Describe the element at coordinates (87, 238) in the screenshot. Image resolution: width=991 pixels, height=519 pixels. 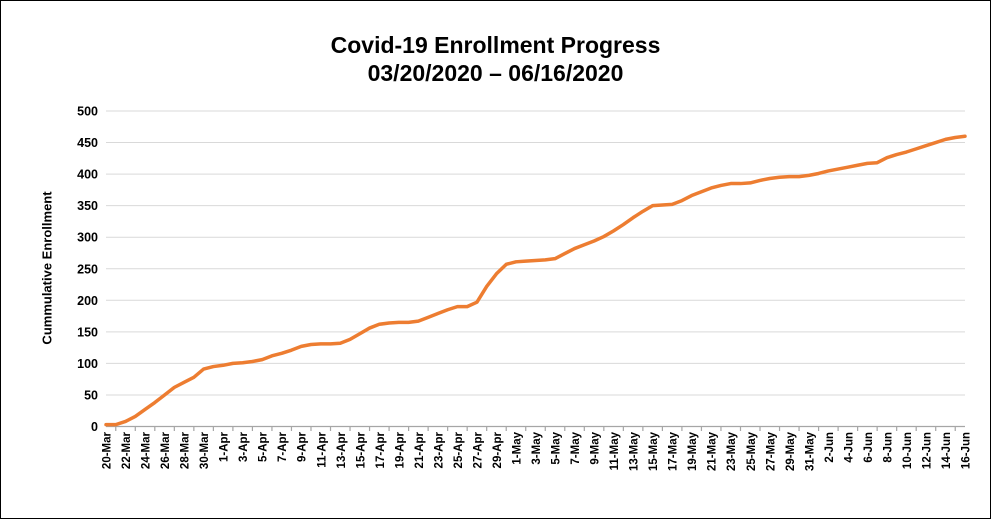
I see `y-tick-label: 300` at that location.